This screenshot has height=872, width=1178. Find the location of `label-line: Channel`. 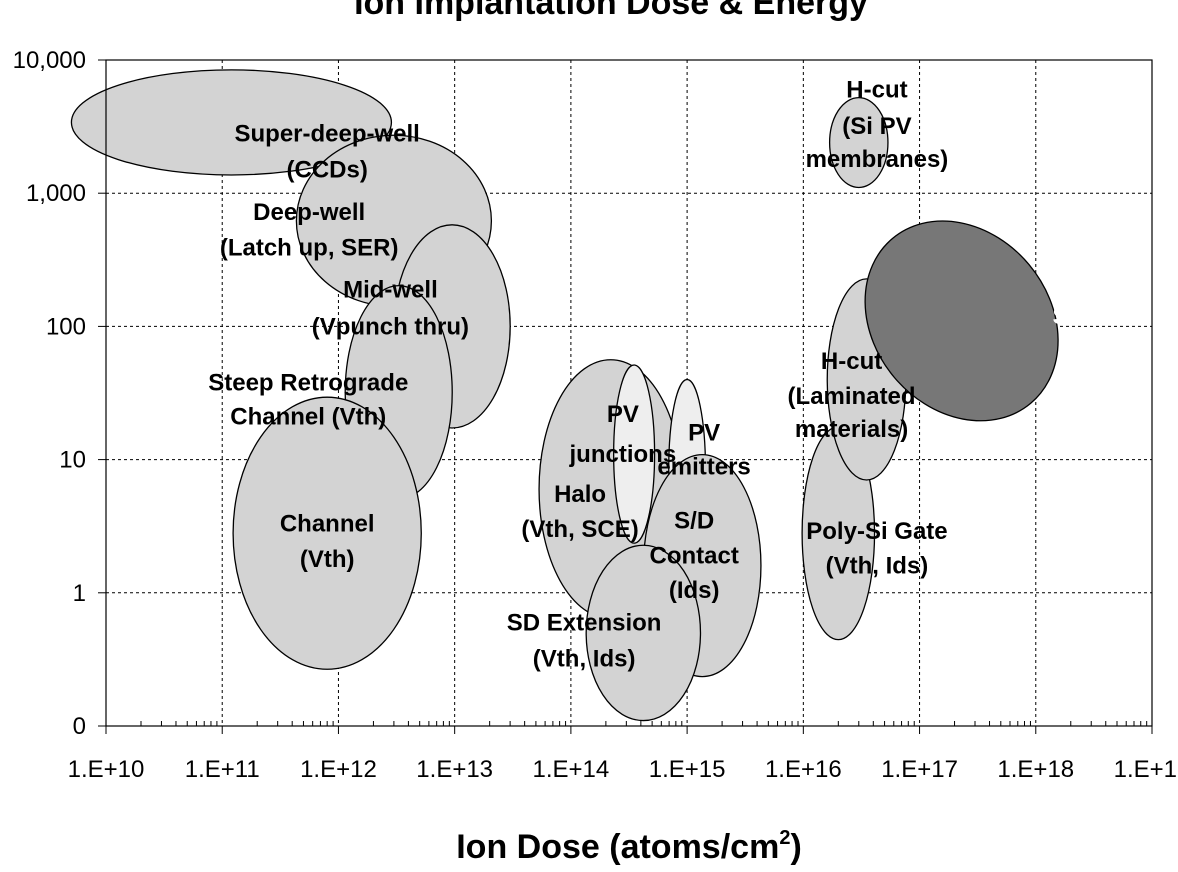

label-line: Channel is located at coordinates (327, 524).